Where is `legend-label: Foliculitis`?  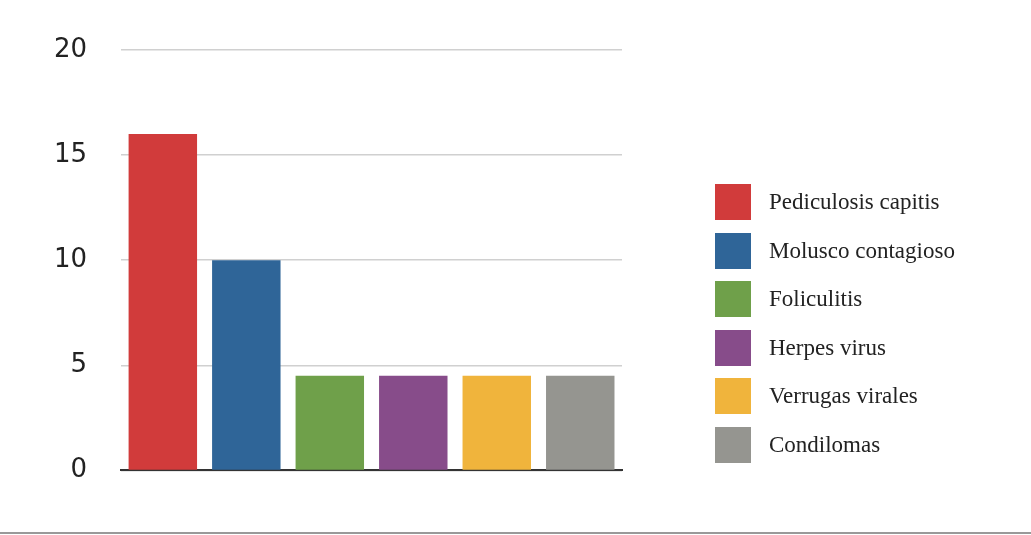
legend-label: Foliculitis is located at coordinates (816, 299).